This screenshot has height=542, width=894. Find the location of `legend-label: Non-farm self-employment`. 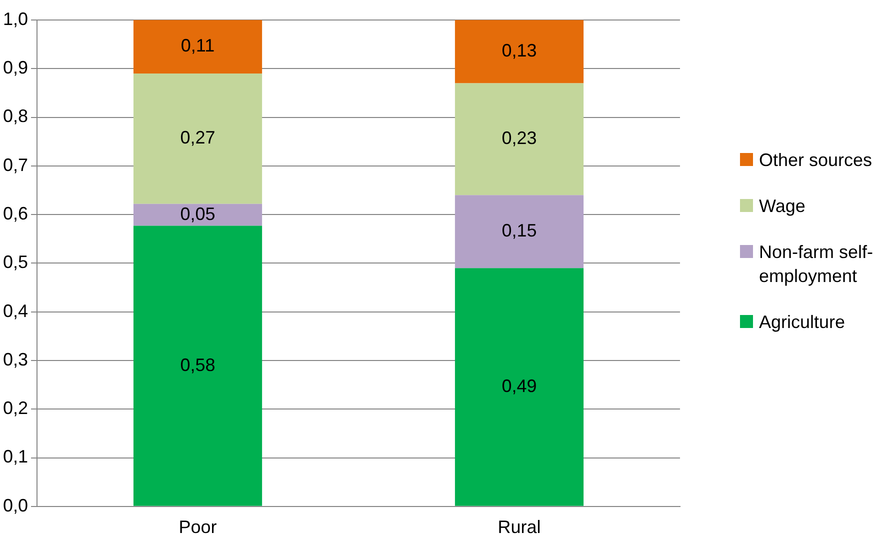

legend-label: Non-farm self-employment is located at coordinates (816, 264).